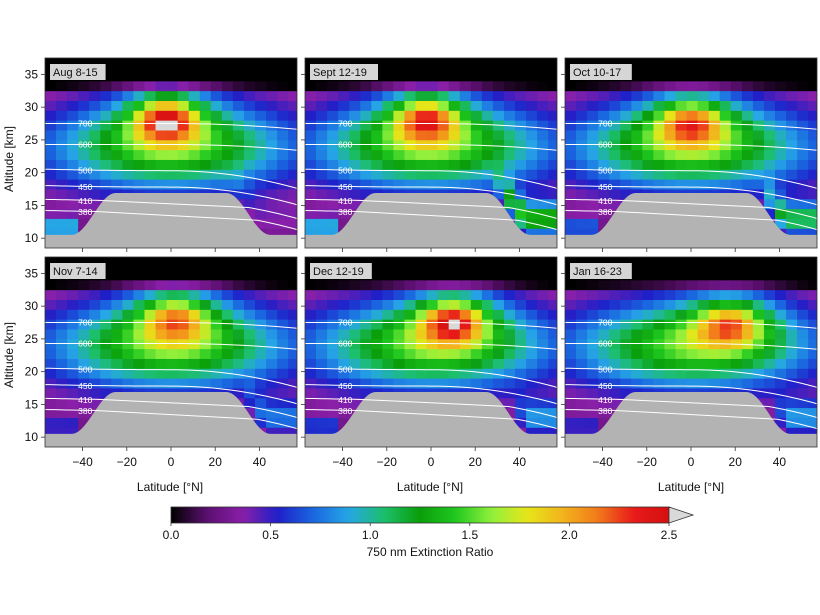  I want to click on colorbar-gradient, so click(420, 515).